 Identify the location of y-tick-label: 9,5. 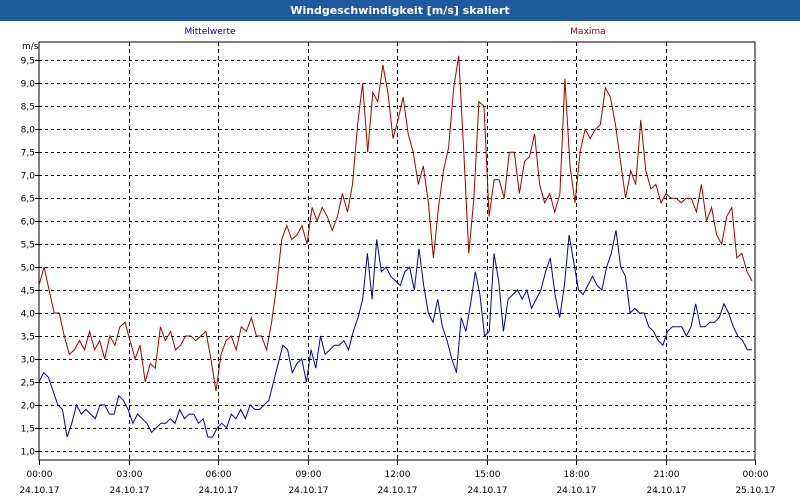
(28, 62).